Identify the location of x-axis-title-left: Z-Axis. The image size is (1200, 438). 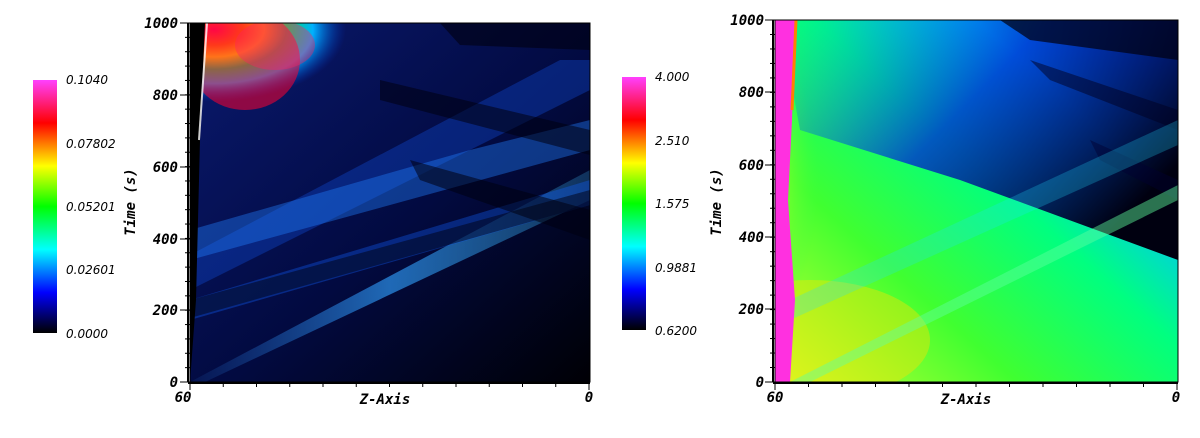
(385, 400).